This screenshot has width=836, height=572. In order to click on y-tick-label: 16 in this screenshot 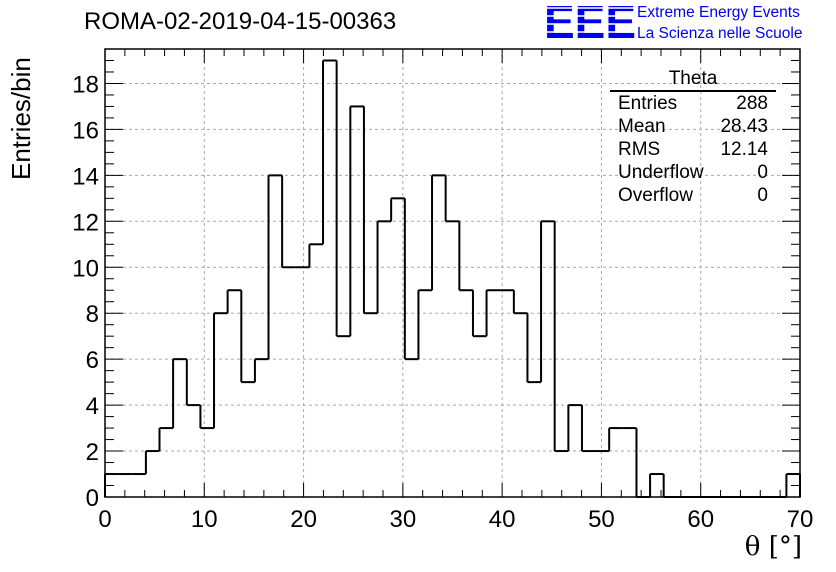, I will do `click(85, 130)`.